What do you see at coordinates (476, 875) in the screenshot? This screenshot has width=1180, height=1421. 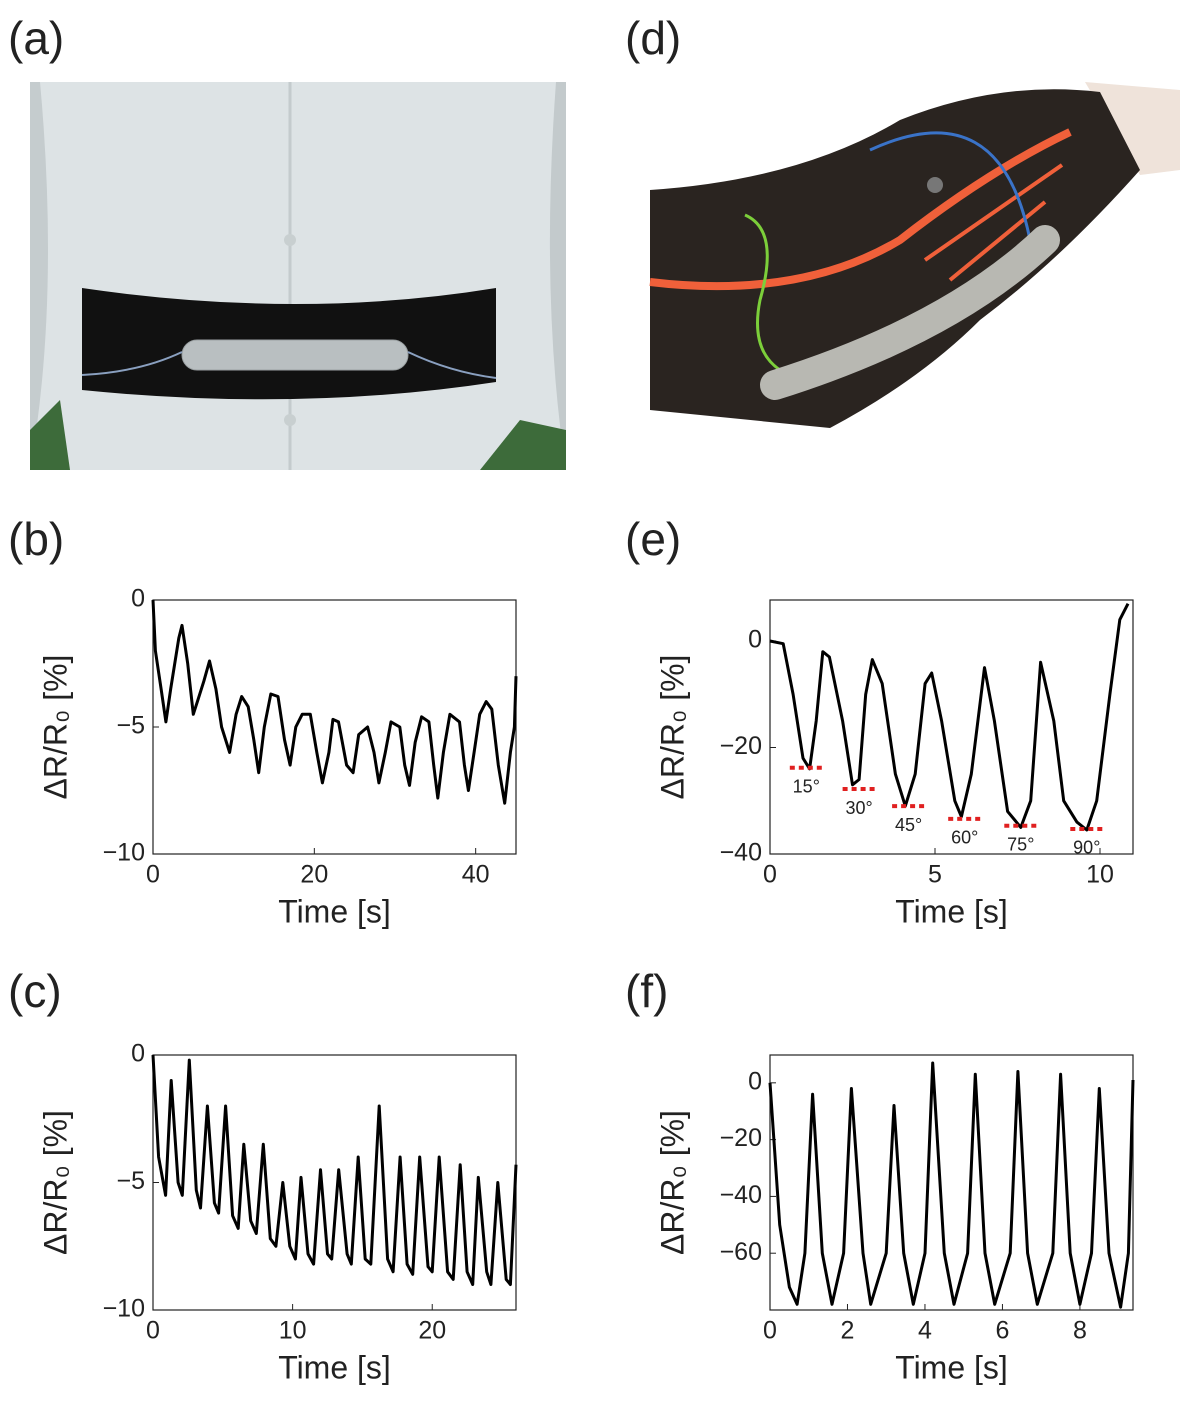 I see `x-tick-label: 40` at bounding box center [476, 875].